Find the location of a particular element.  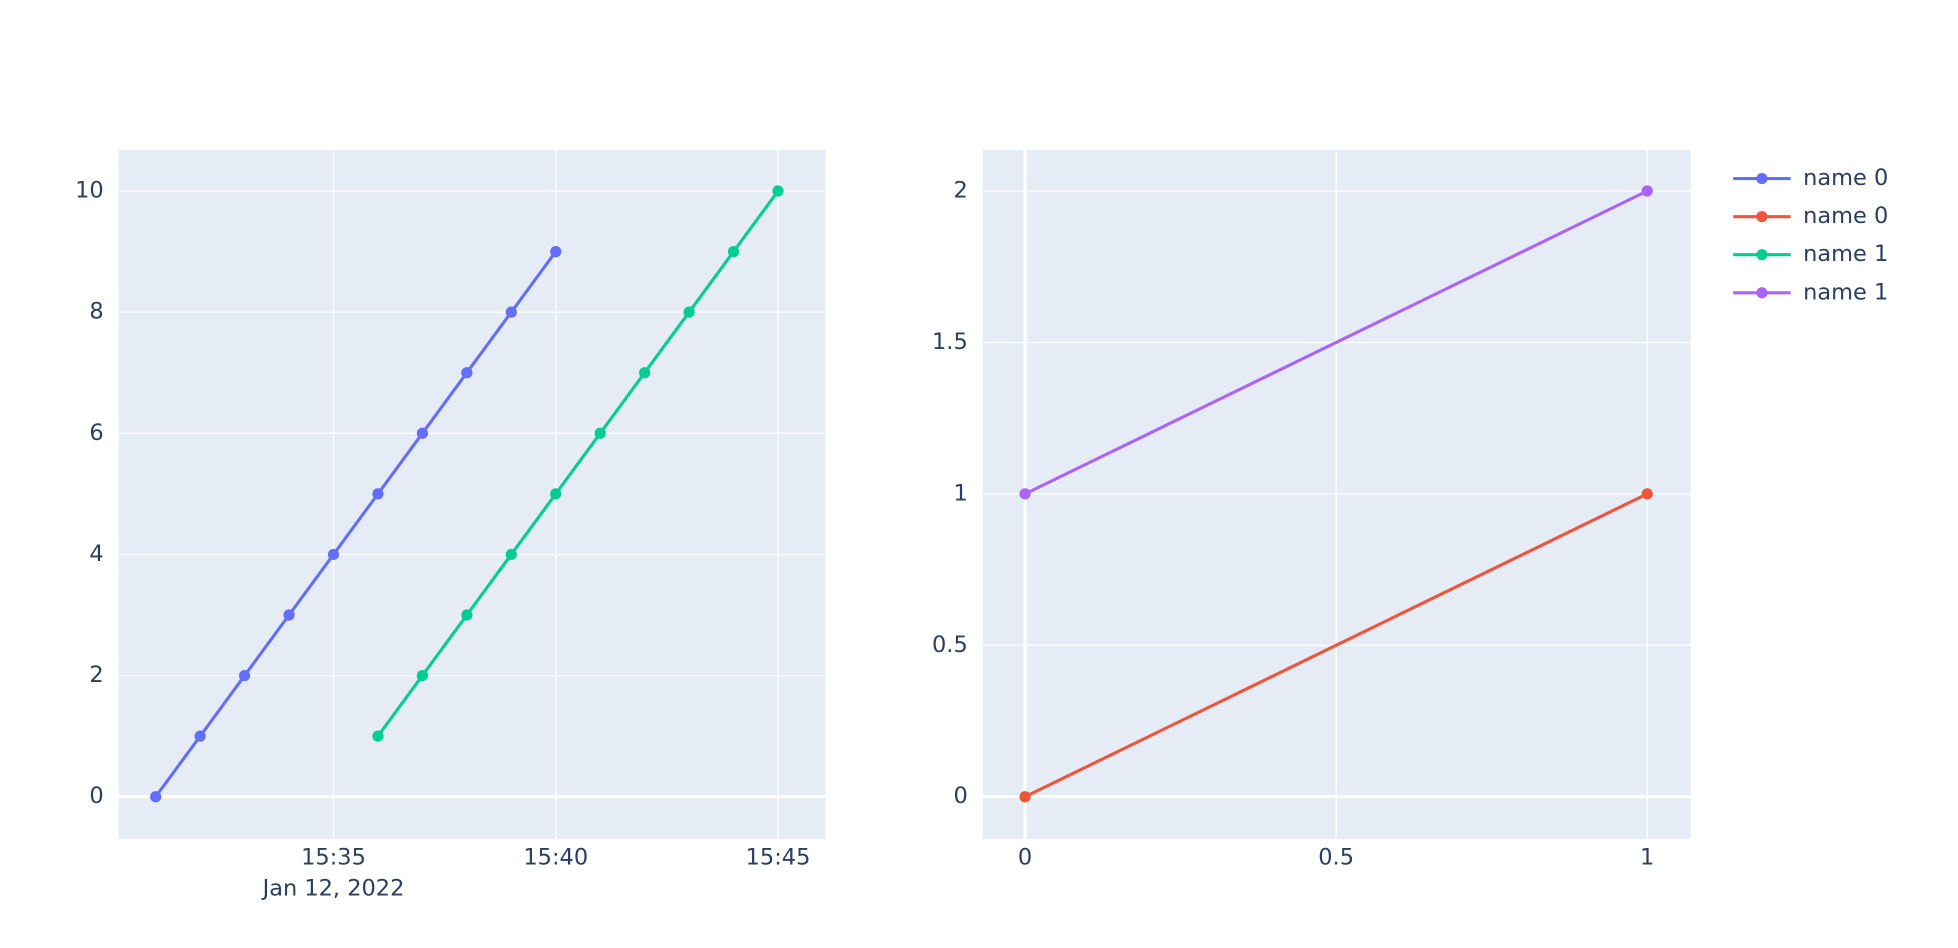

x-tick-label: 15:40 is located at coordinates (555, 857).